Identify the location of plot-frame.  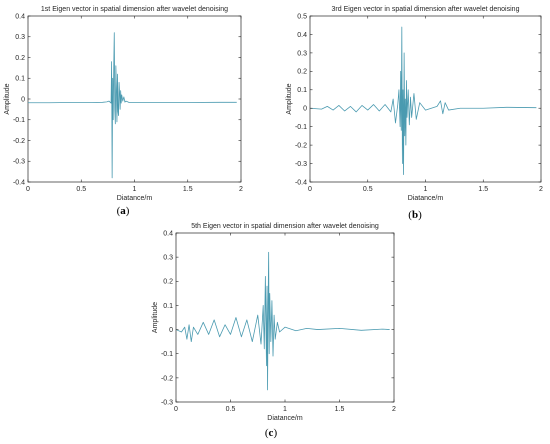
(134, 99).